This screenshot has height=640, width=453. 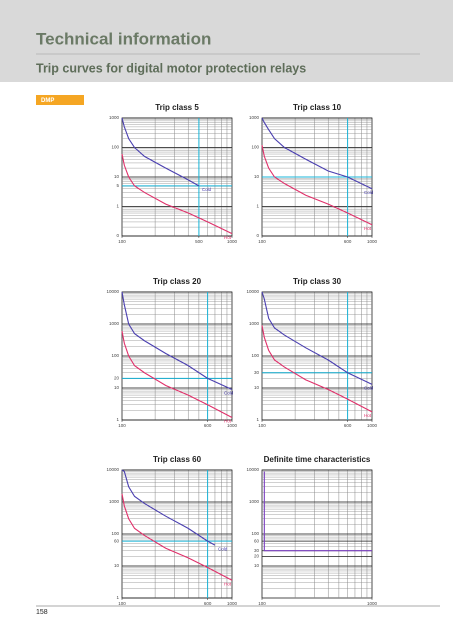 I want to click on chart-title: Trip class 30, so click(x=317, y=281).